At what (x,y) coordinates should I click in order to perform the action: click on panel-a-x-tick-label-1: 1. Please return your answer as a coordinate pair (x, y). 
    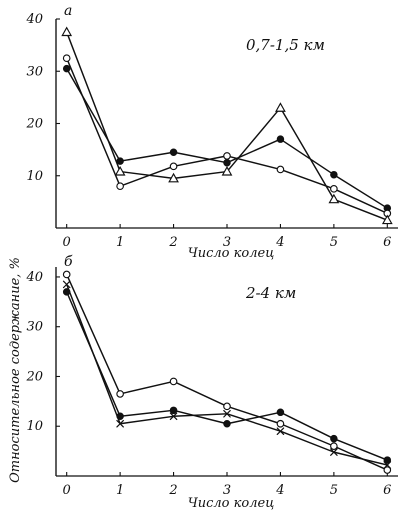
    Looking at the image, I should click on (120, 242).